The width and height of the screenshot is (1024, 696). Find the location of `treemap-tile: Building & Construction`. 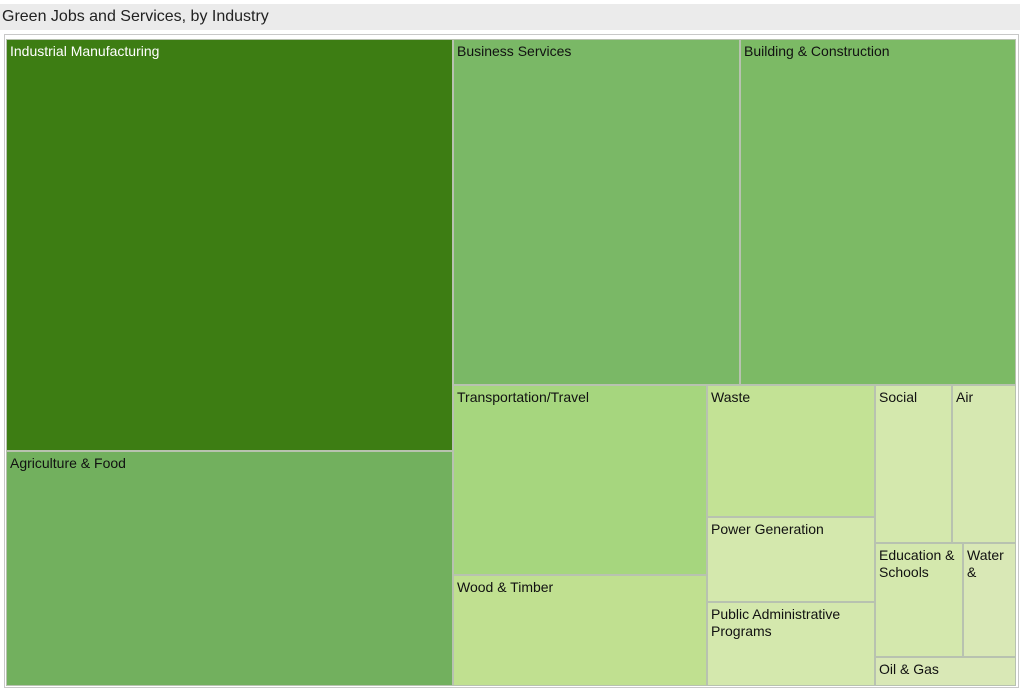

treemap-tile: Building & Construction is located at coordinates (878, 212).